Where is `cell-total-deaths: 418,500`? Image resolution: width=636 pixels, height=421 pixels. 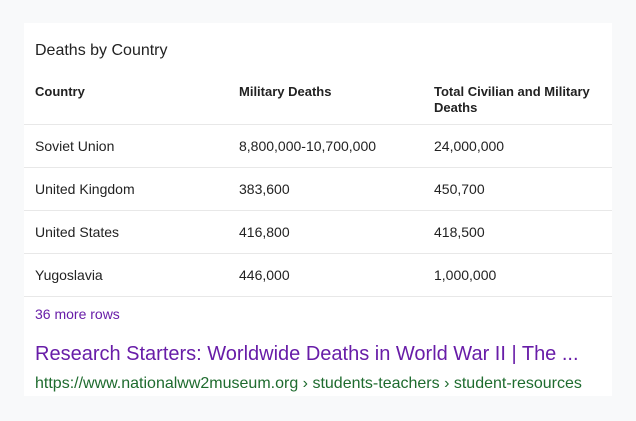
cell-total-deaths: 418,500 is located at coordinates (459, 232).